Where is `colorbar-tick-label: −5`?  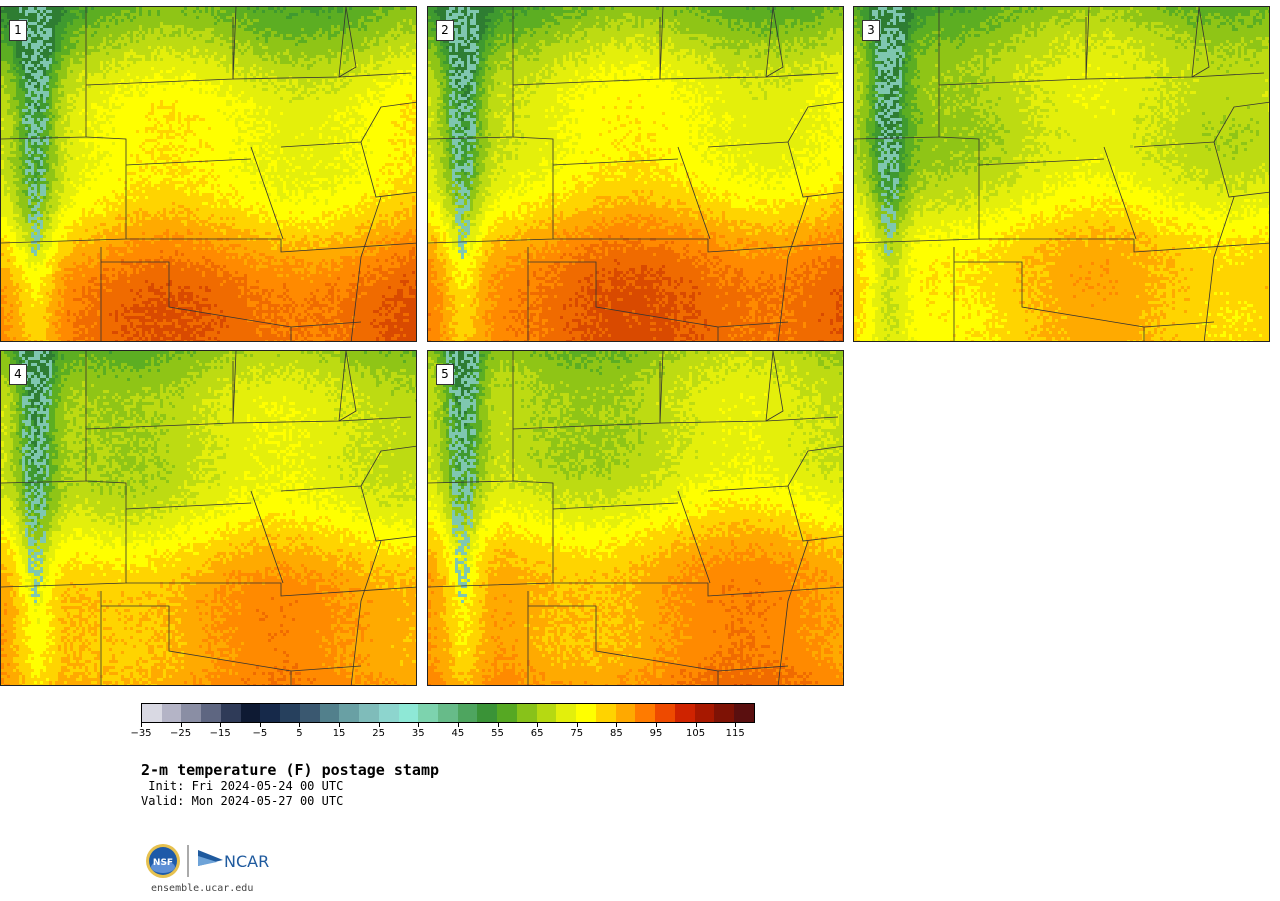 colorbar-tick-label: −5 is located at coordinates (260, 733).